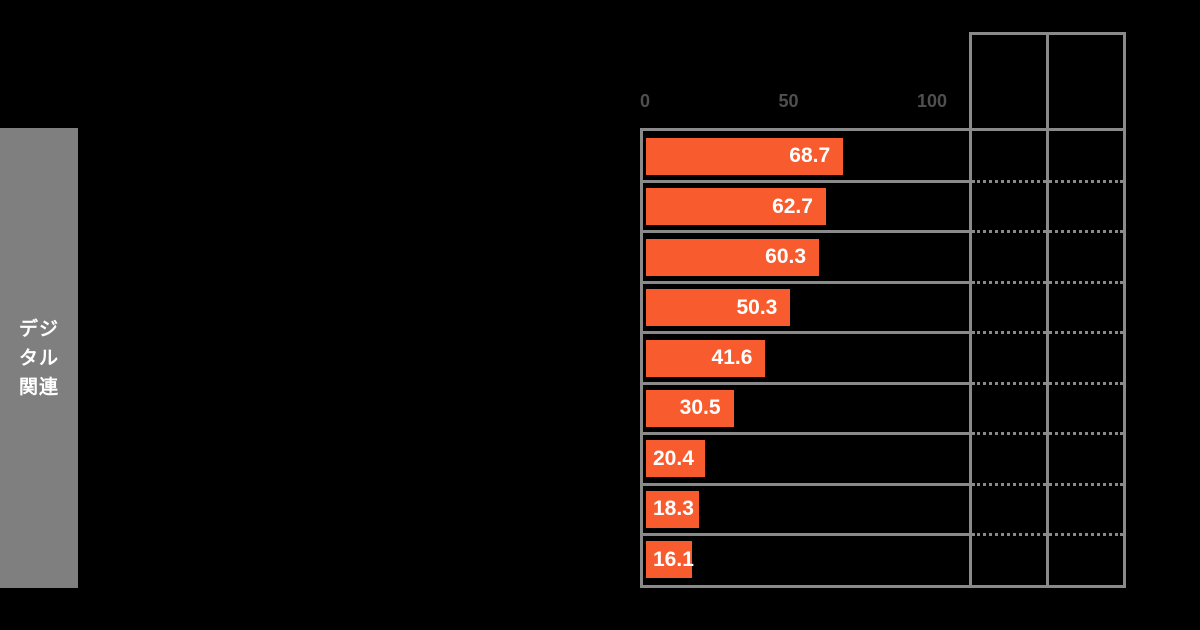 The image size is (1200, 630). What do you see at coordinates (700, 408) in the screenshot?
I see `bar-value-label: 30.5` at bounding box center [700, 408].